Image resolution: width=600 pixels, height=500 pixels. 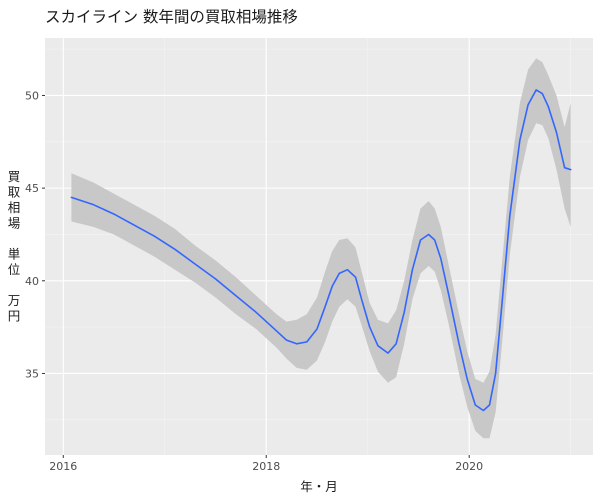 What do you see at coordinates (14, 253) in the screenshot?
I see `y-axis-title-char: 単` at bounding box center [14, 253].